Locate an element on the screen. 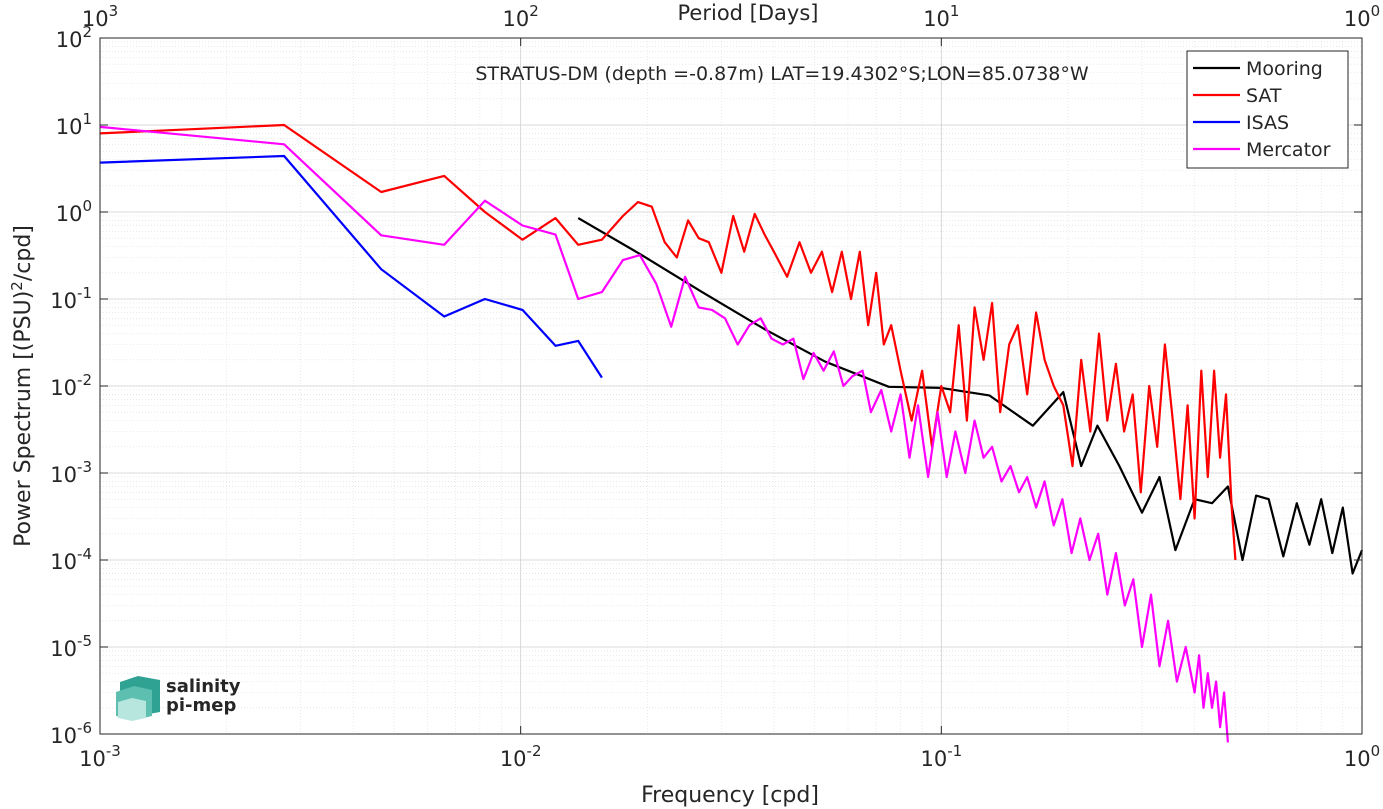 This screenshot has width=1383, height=809. top-axis-label: Period [Days] is located at coordinates (748, 13).